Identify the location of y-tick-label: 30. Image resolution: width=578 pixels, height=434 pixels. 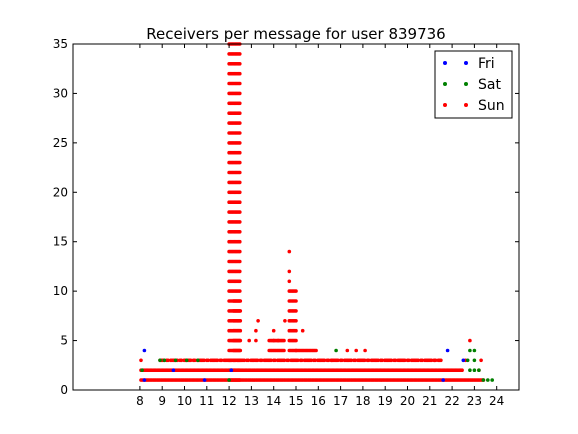
(60, 93).